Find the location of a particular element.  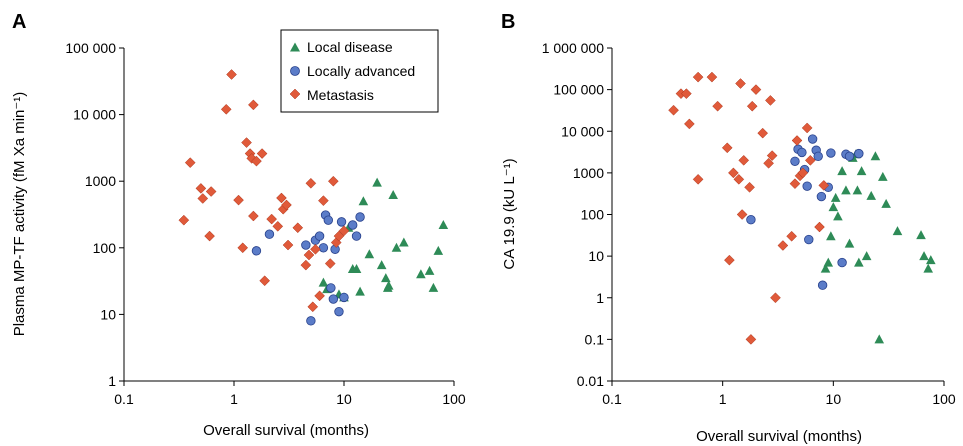

panel-b-y-tick-label: 1000 is located at coordinates (588, 173).